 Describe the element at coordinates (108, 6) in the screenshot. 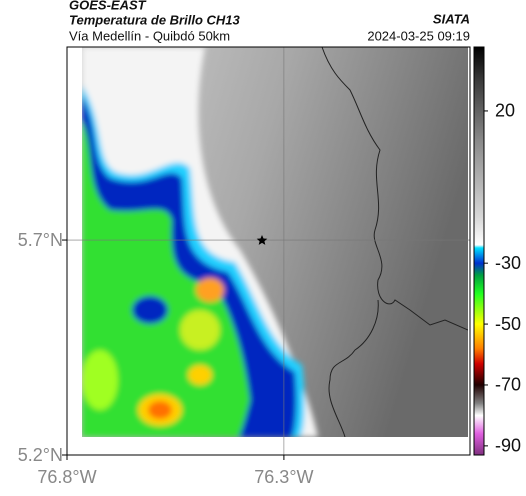

I see `title: GOES-EAST` at that location.